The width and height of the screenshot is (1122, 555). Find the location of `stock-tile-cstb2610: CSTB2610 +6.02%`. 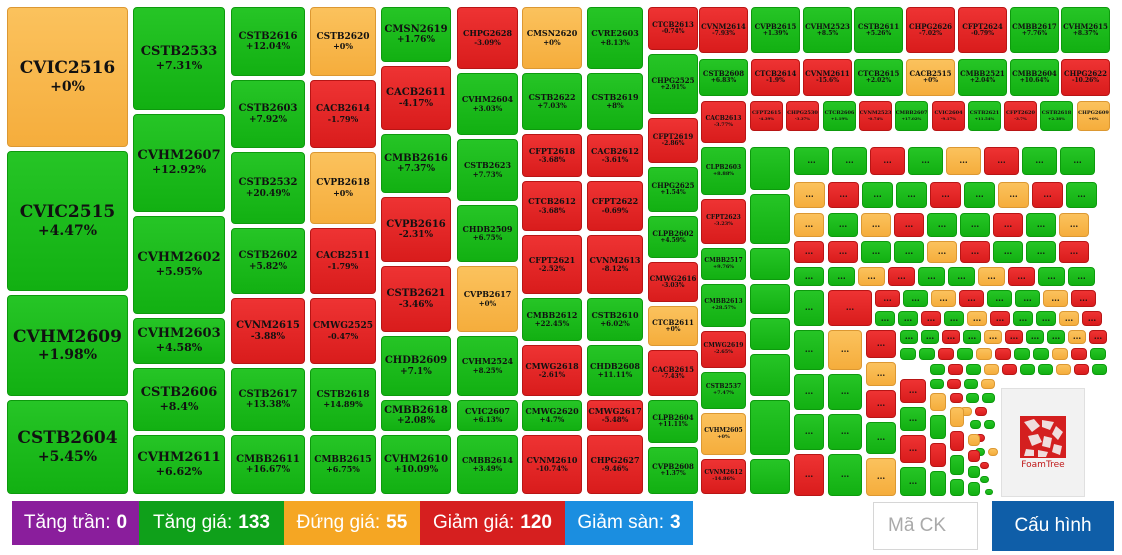

stock-tile-cstb2610: CSTB2610 +6.02% is located at coordinates (615, 319).